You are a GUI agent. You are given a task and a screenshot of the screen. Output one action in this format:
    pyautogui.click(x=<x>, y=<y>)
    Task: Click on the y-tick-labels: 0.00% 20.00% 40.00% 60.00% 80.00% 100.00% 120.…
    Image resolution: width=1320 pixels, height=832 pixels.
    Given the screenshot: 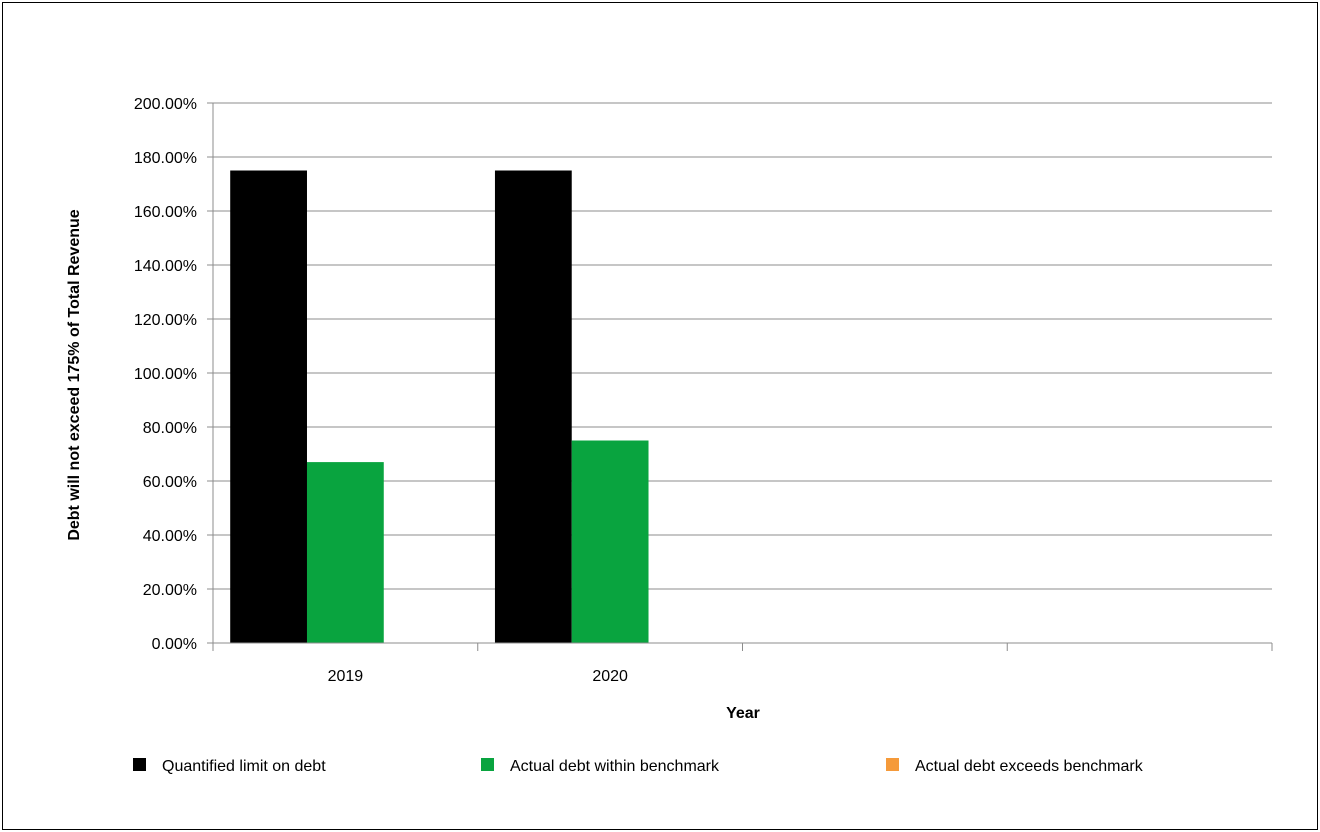 What is the action you would take?
    pyautogui.click(x=165, y=374)
    